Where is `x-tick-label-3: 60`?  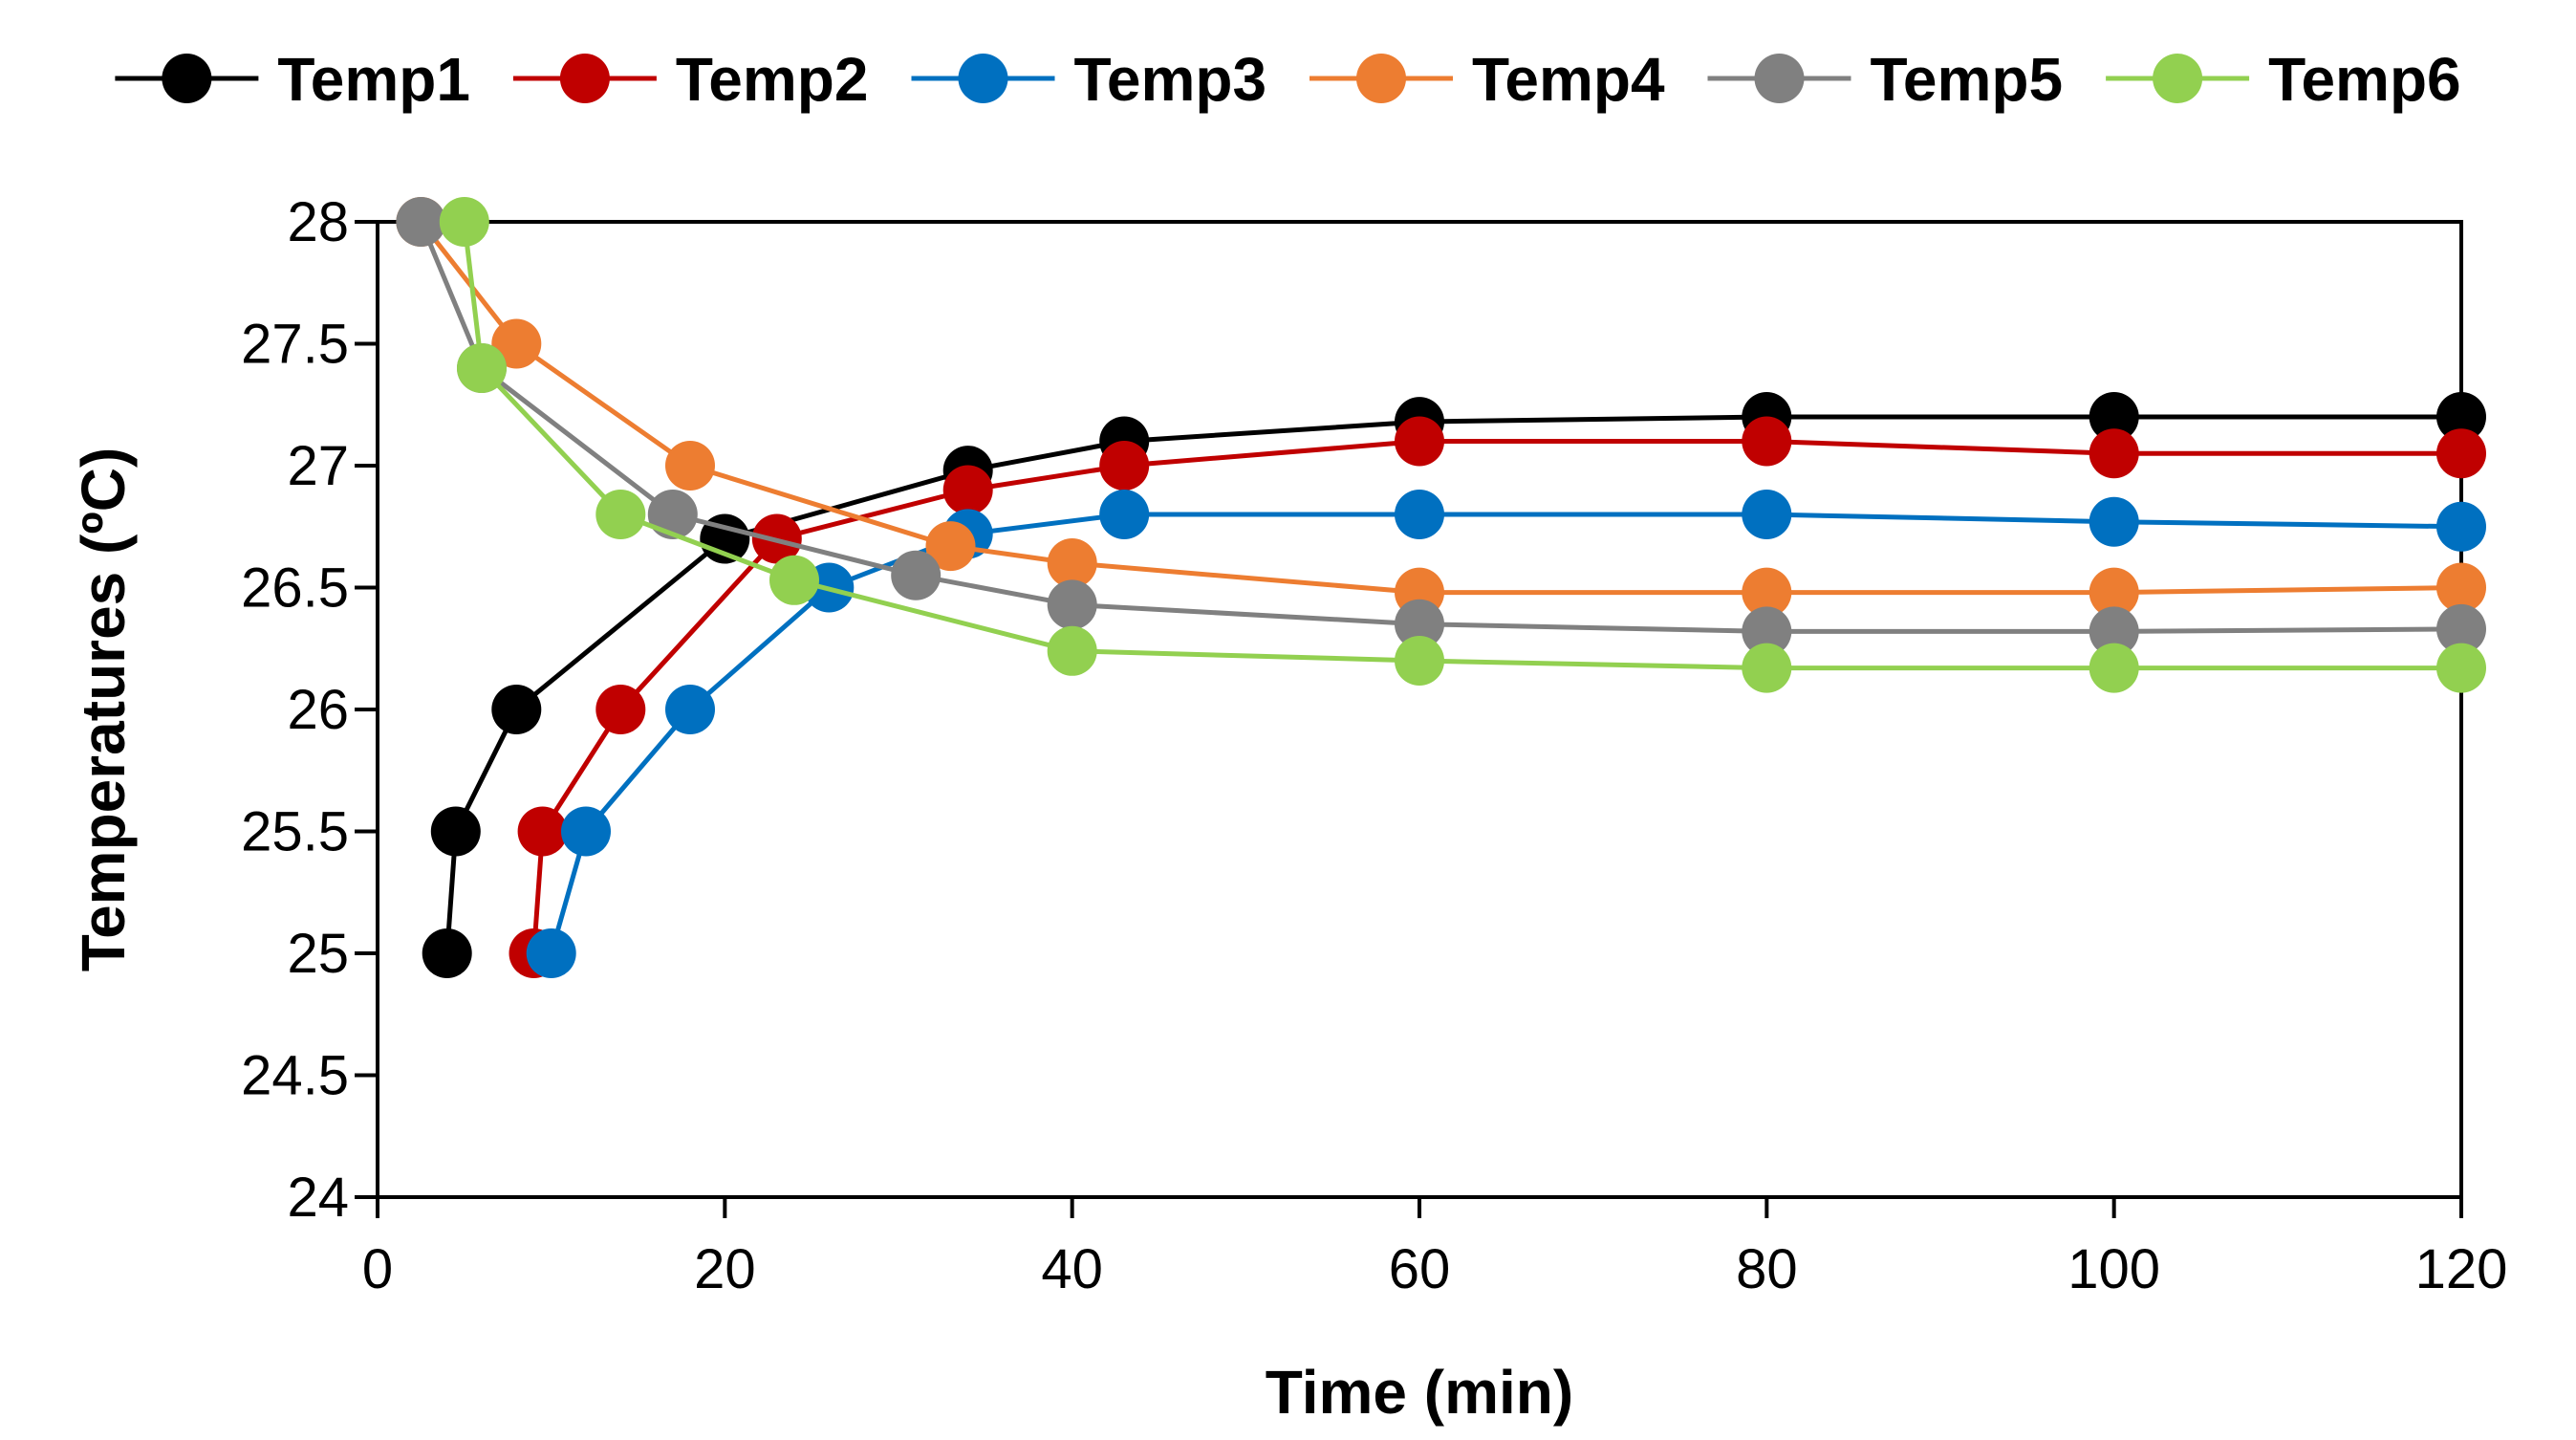 x-tick-label-3: 60 is located at coordinates (1420, 1269).